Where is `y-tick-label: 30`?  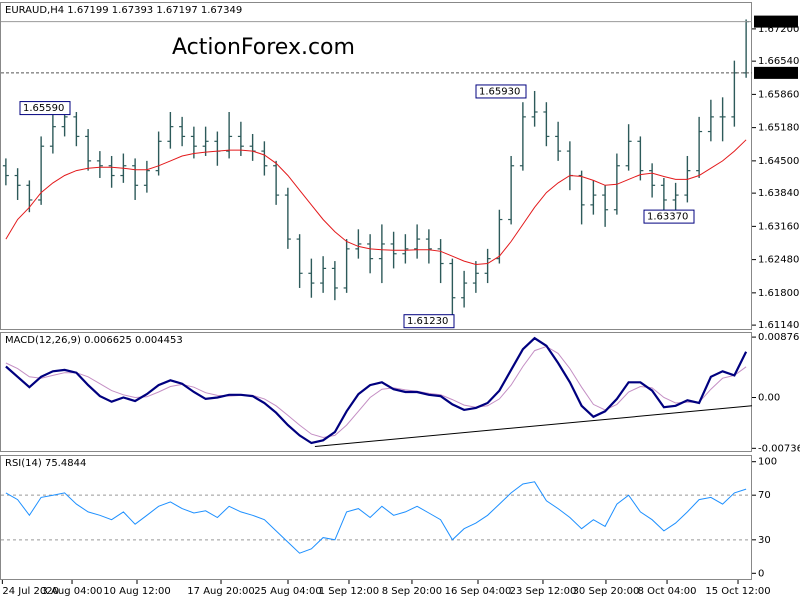 y-tick-label: 30 is located at coordinates (764, 540).